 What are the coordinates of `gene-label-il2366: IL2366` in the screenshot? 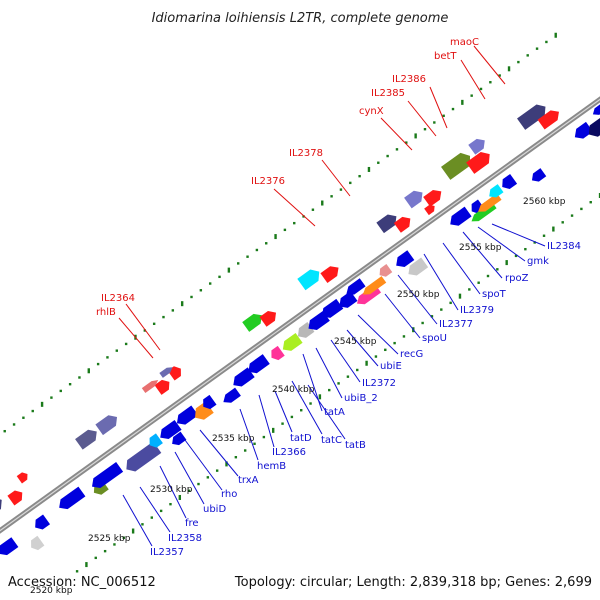 It's located at (289, 452).